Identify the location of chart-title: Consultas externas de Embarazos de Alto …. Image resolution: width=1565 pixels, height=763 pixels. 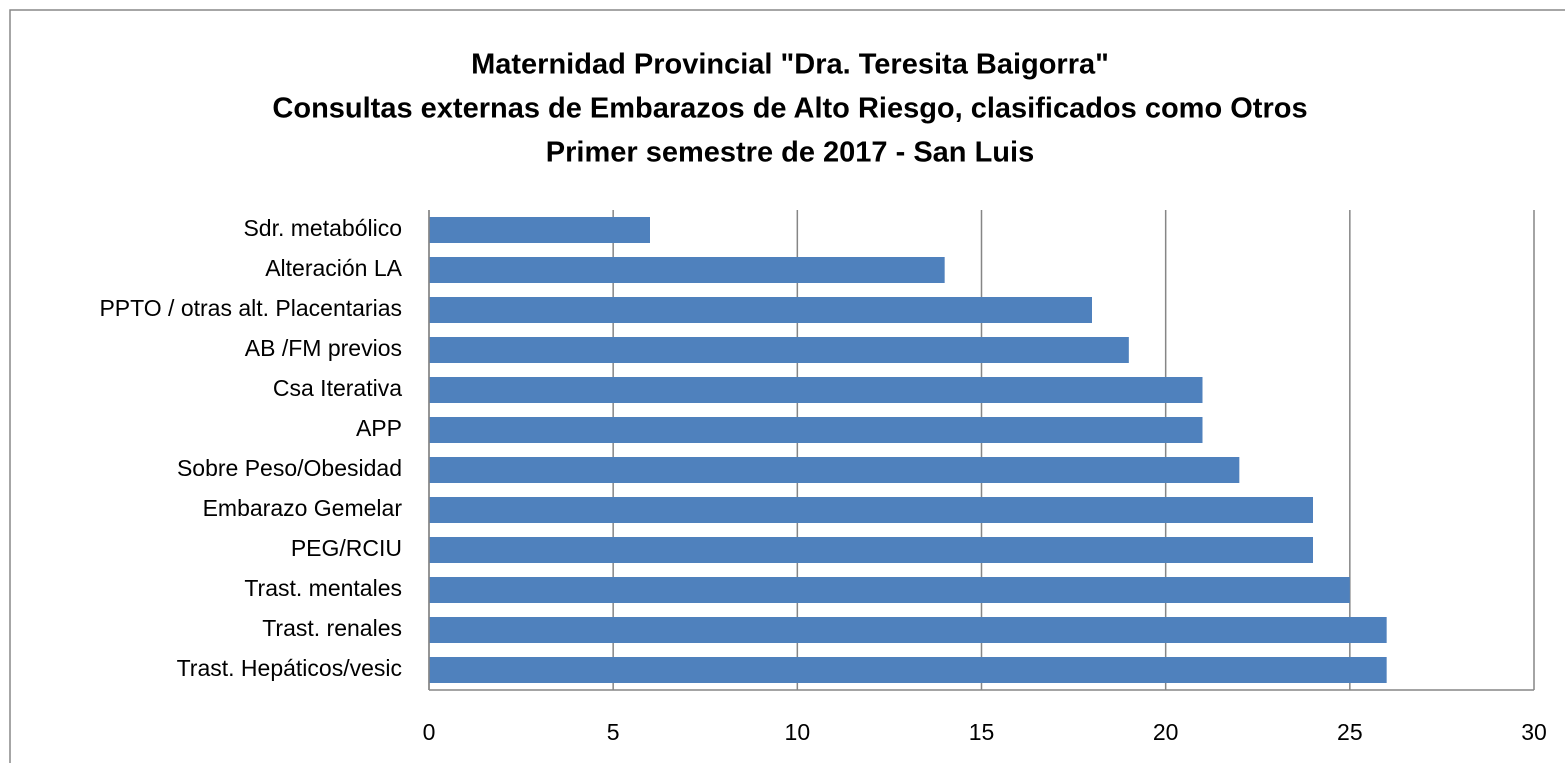
(789, 109).